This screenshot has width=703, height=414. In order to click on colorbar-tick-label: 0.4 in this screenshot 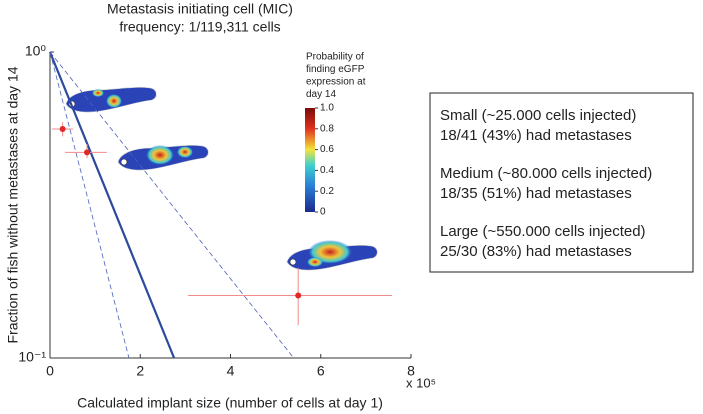, I will do `click(327, 170)`.